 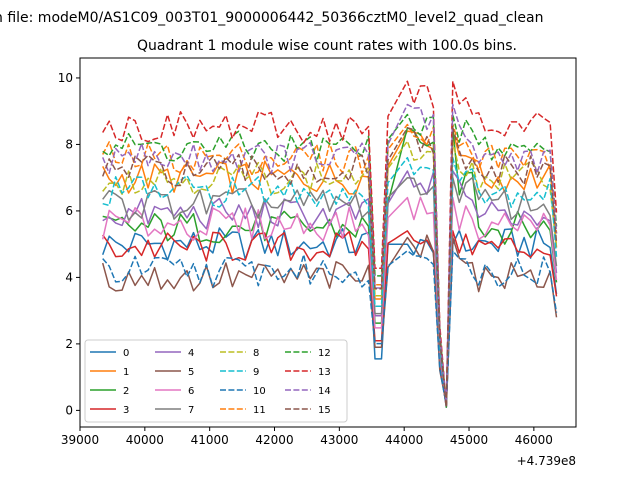 What do you see at coordinates (69, 211) in the screenshot?
I see `y-tick-label: 6` at bounding box center [69, 211].